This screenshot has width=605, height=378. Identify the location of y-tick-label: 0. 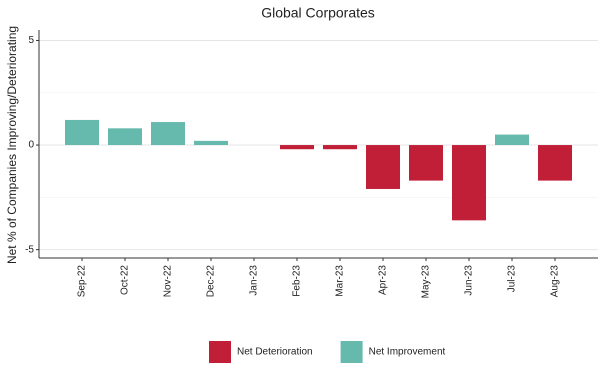
(31, 145).